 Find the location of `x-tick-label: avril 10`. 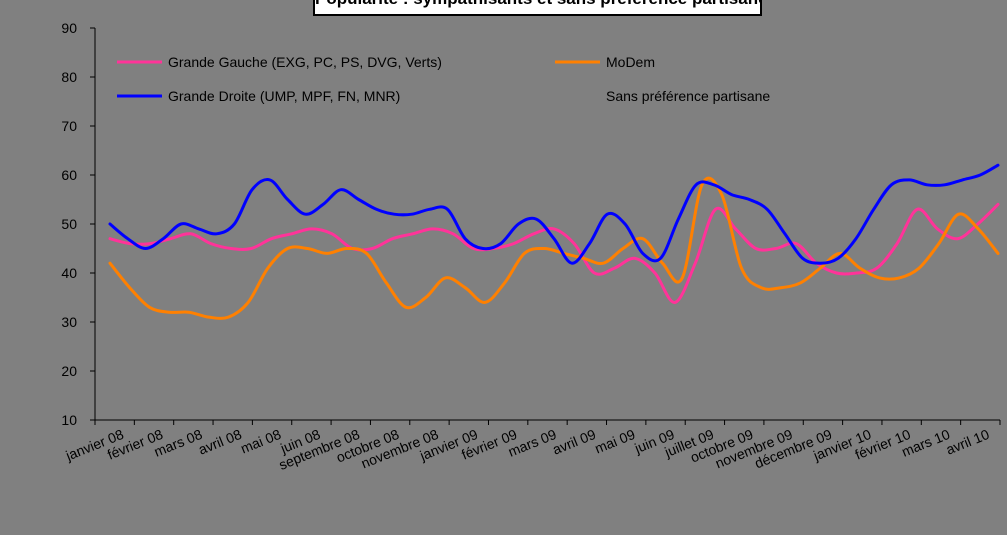

x-tick-label: avril 10 is located at coordinates (968, 442).